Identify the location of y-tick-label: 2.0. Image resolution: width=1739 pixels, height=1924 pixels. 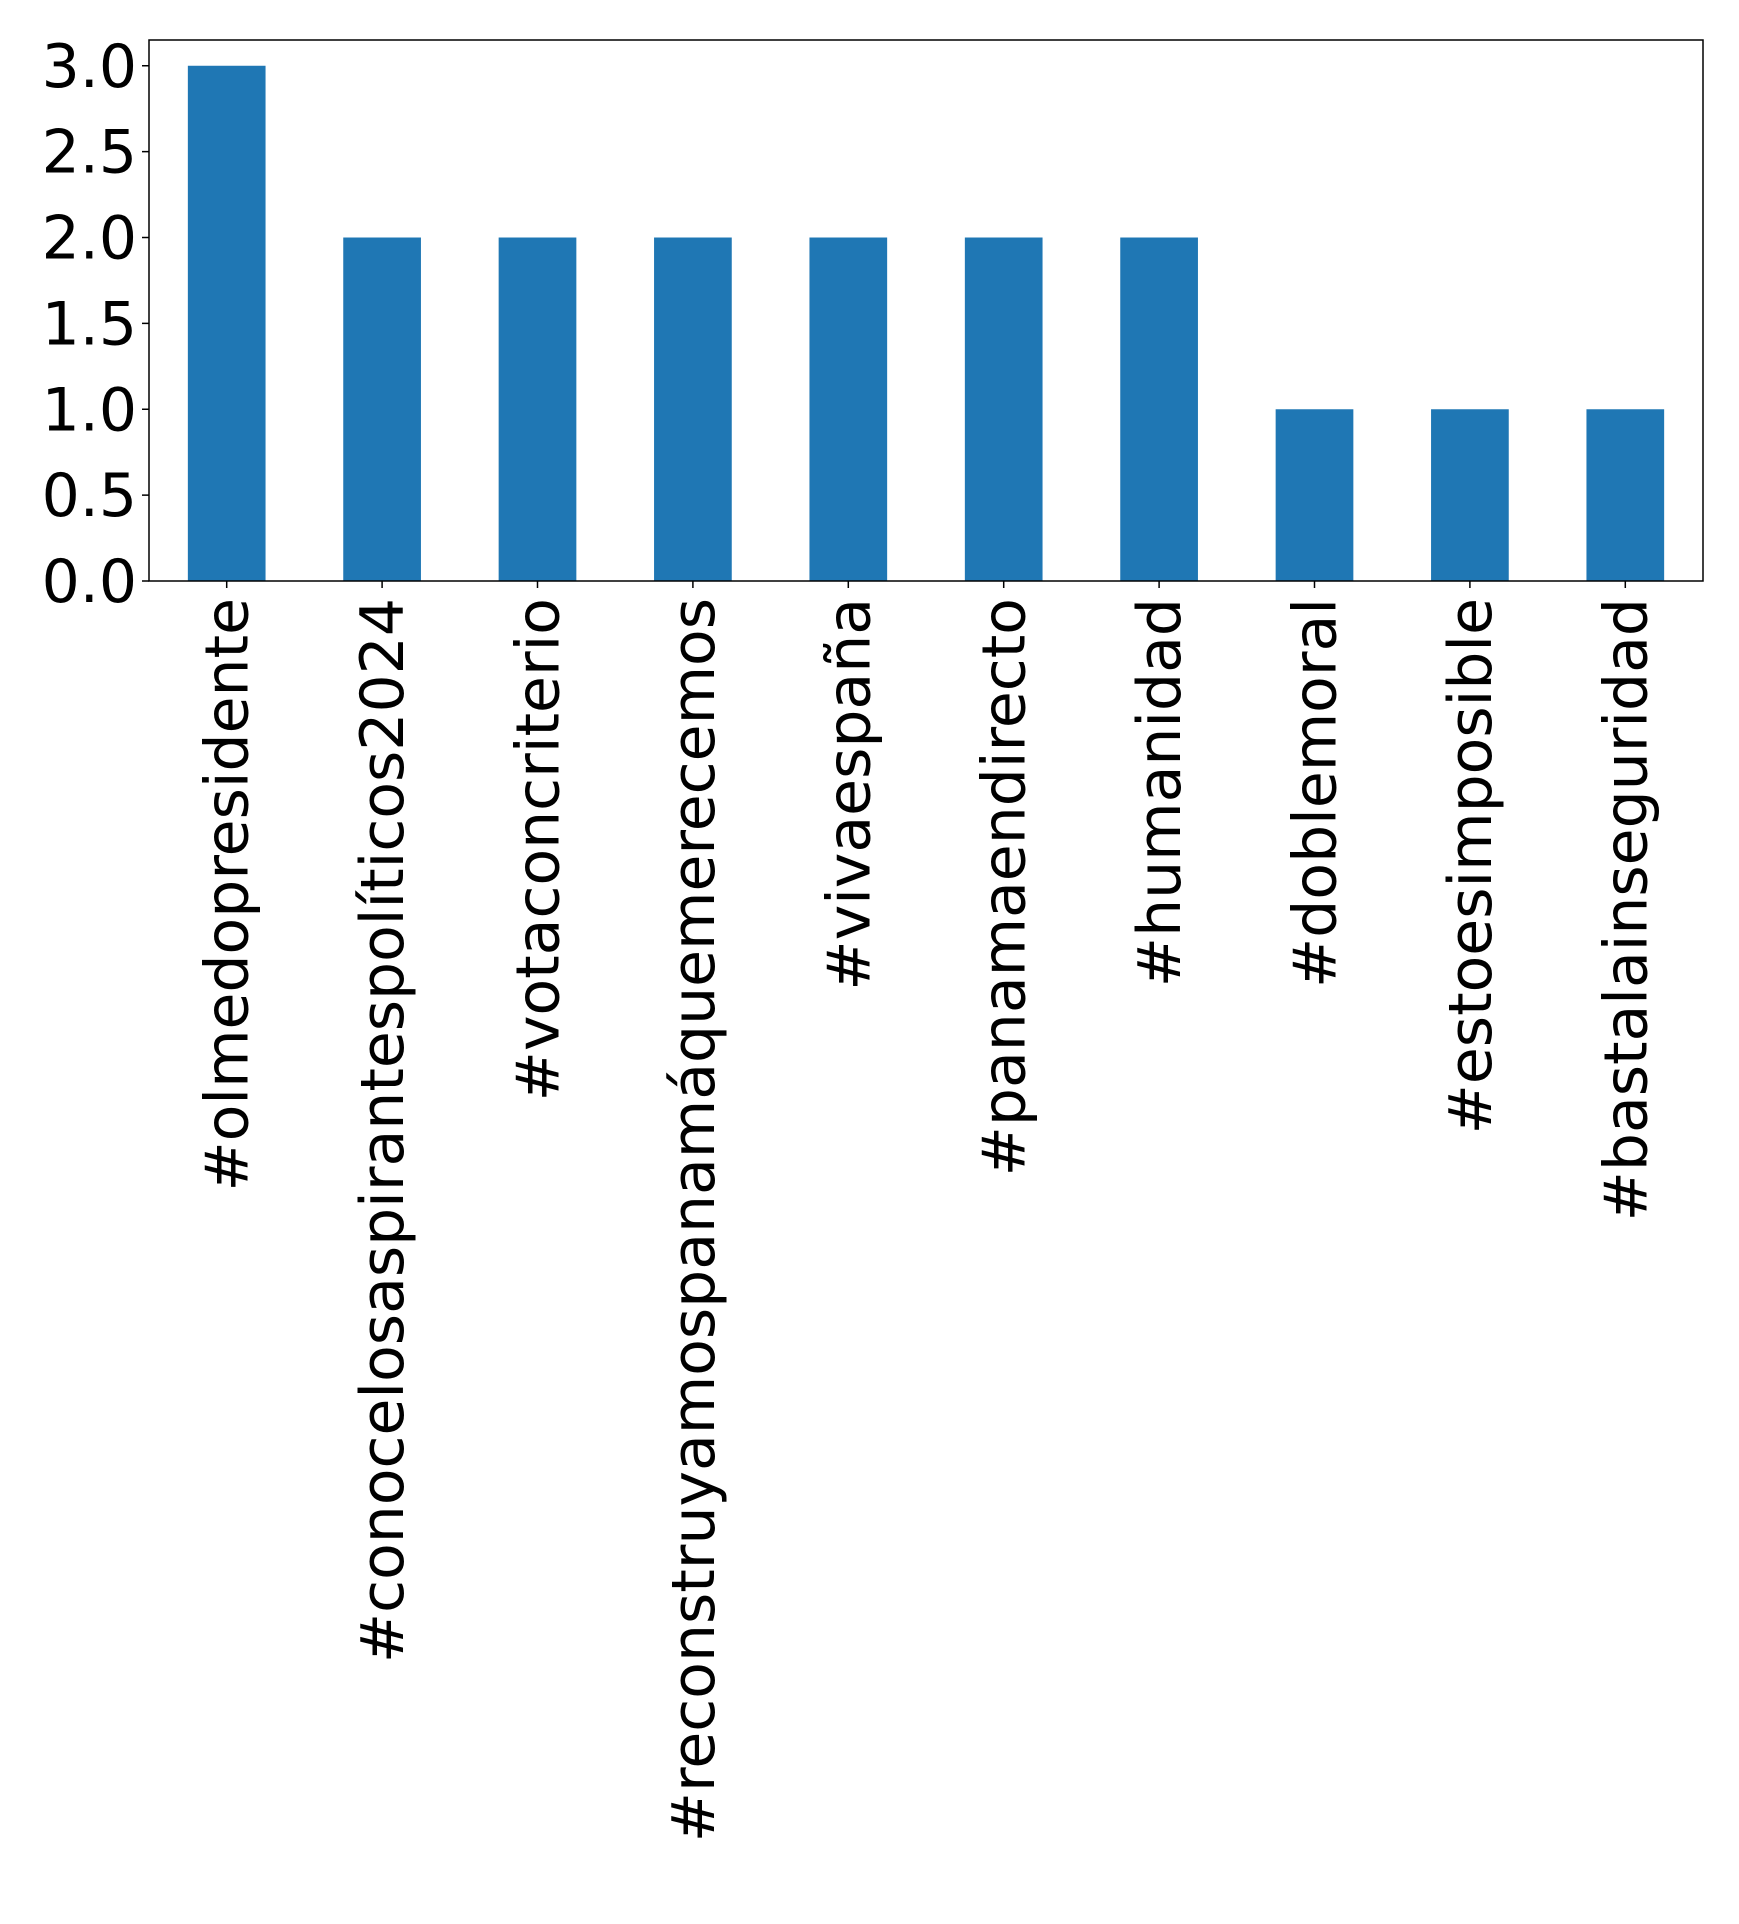
(89, 239).